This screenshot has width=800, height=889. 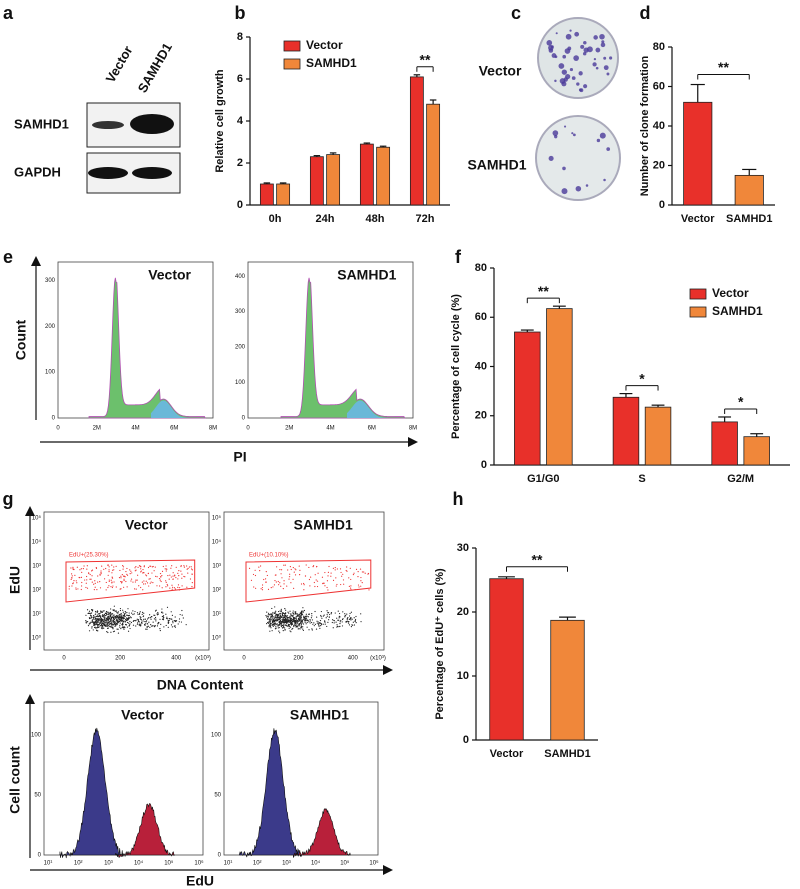 I want to click on arrow-head, so click(x=413, y=442).